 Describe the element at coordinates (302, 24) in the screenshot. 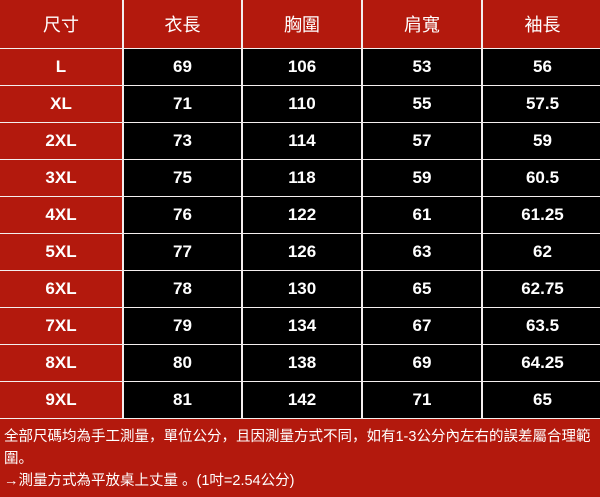

I see `column-header: 胸圍` at that location.